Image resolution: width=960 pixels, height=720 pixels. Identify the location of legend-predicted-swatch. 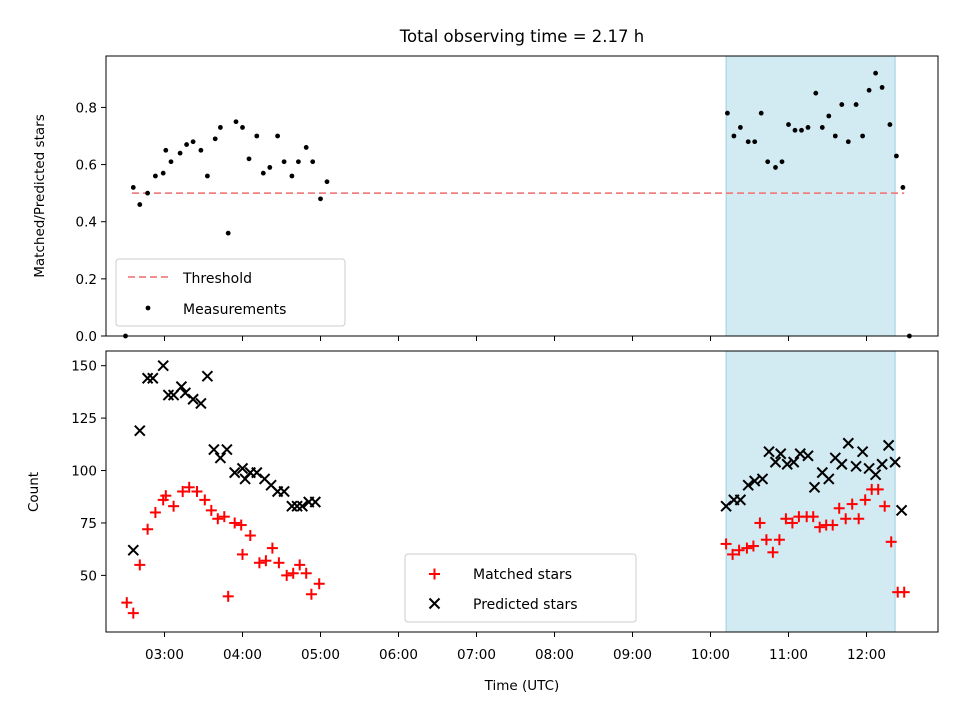
(434, 603).